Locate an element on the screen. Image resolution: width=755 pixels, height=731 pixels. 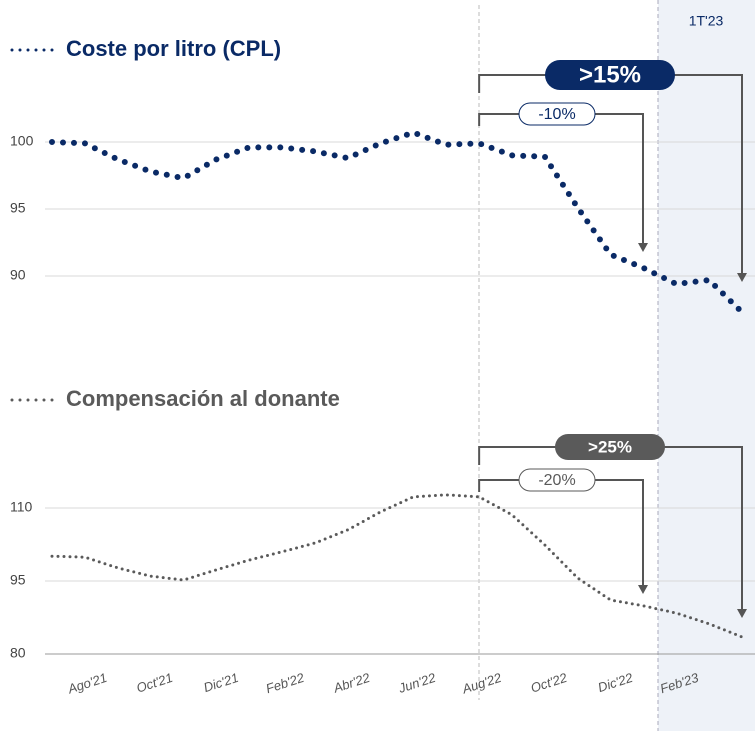
y-tick-label: 80 is located at coordinates (18, 653).